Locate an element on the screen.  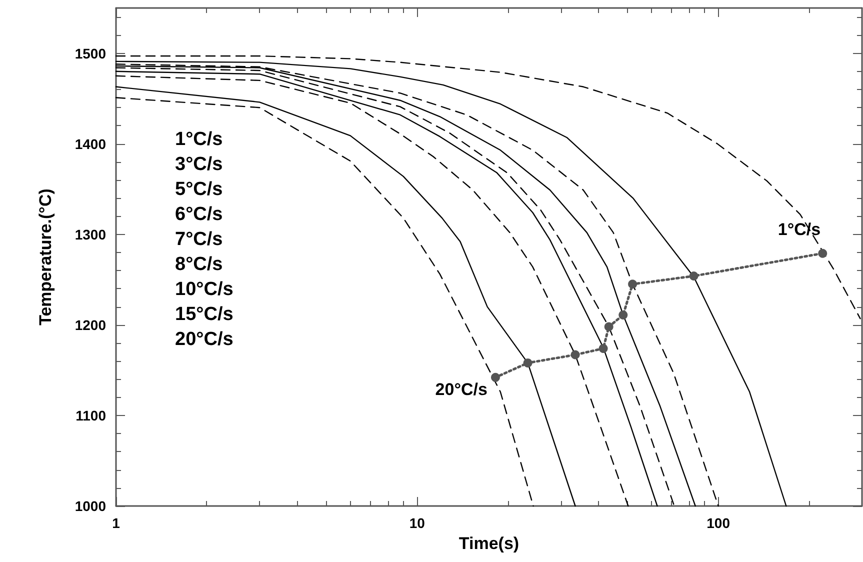
annotation: 6°C/s is located at coordinates (199, 214).